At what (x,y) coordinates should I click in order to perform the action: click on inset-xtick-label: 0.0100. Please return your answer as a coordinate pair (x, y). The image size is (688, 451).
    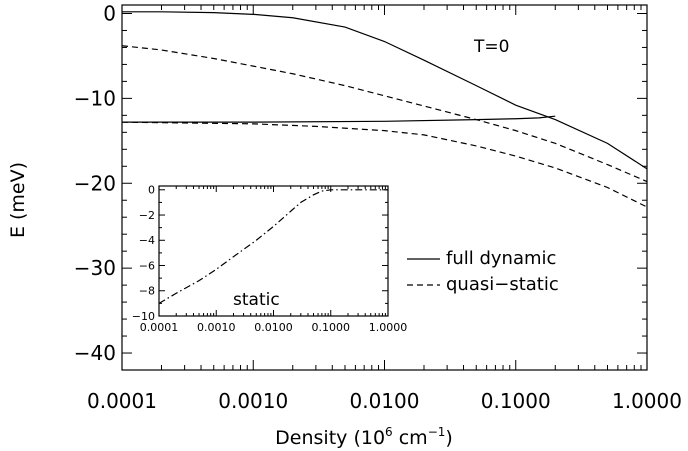
    Looking at the image, I should click on (273, 327).